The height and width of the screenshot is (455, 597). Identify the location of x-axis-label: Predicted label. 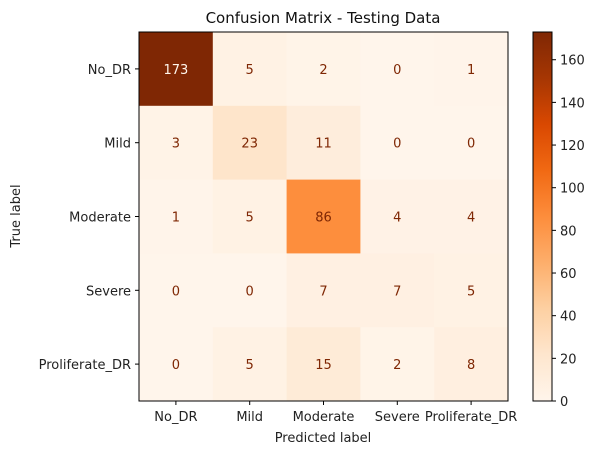
(323, 438).